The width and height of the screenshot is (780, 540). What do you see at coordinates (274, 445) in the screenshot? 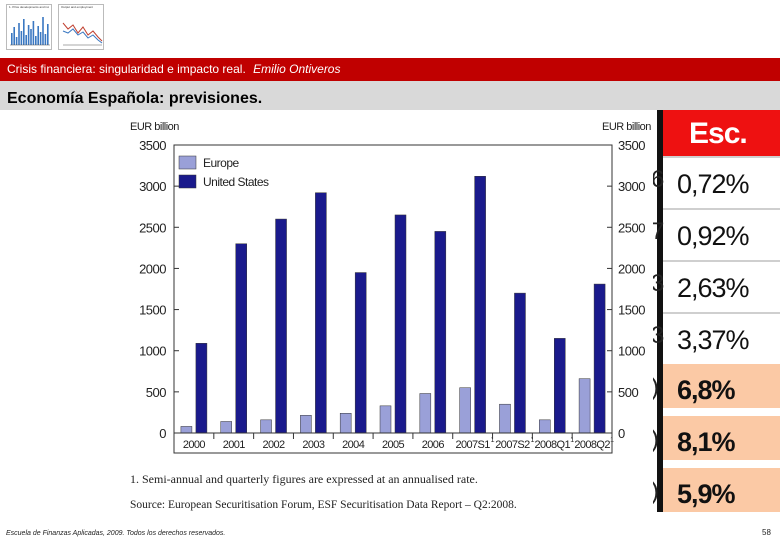
I see `x-tick-label: 2002` at bounding box center [274, 445].